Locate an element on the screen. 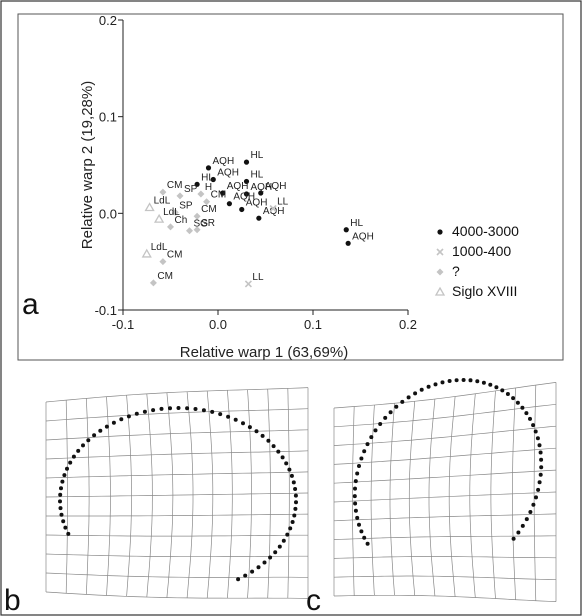 This screenshot has height=616, width=582. x-tick-label: 0.1 is located at coordinates (313, 324).